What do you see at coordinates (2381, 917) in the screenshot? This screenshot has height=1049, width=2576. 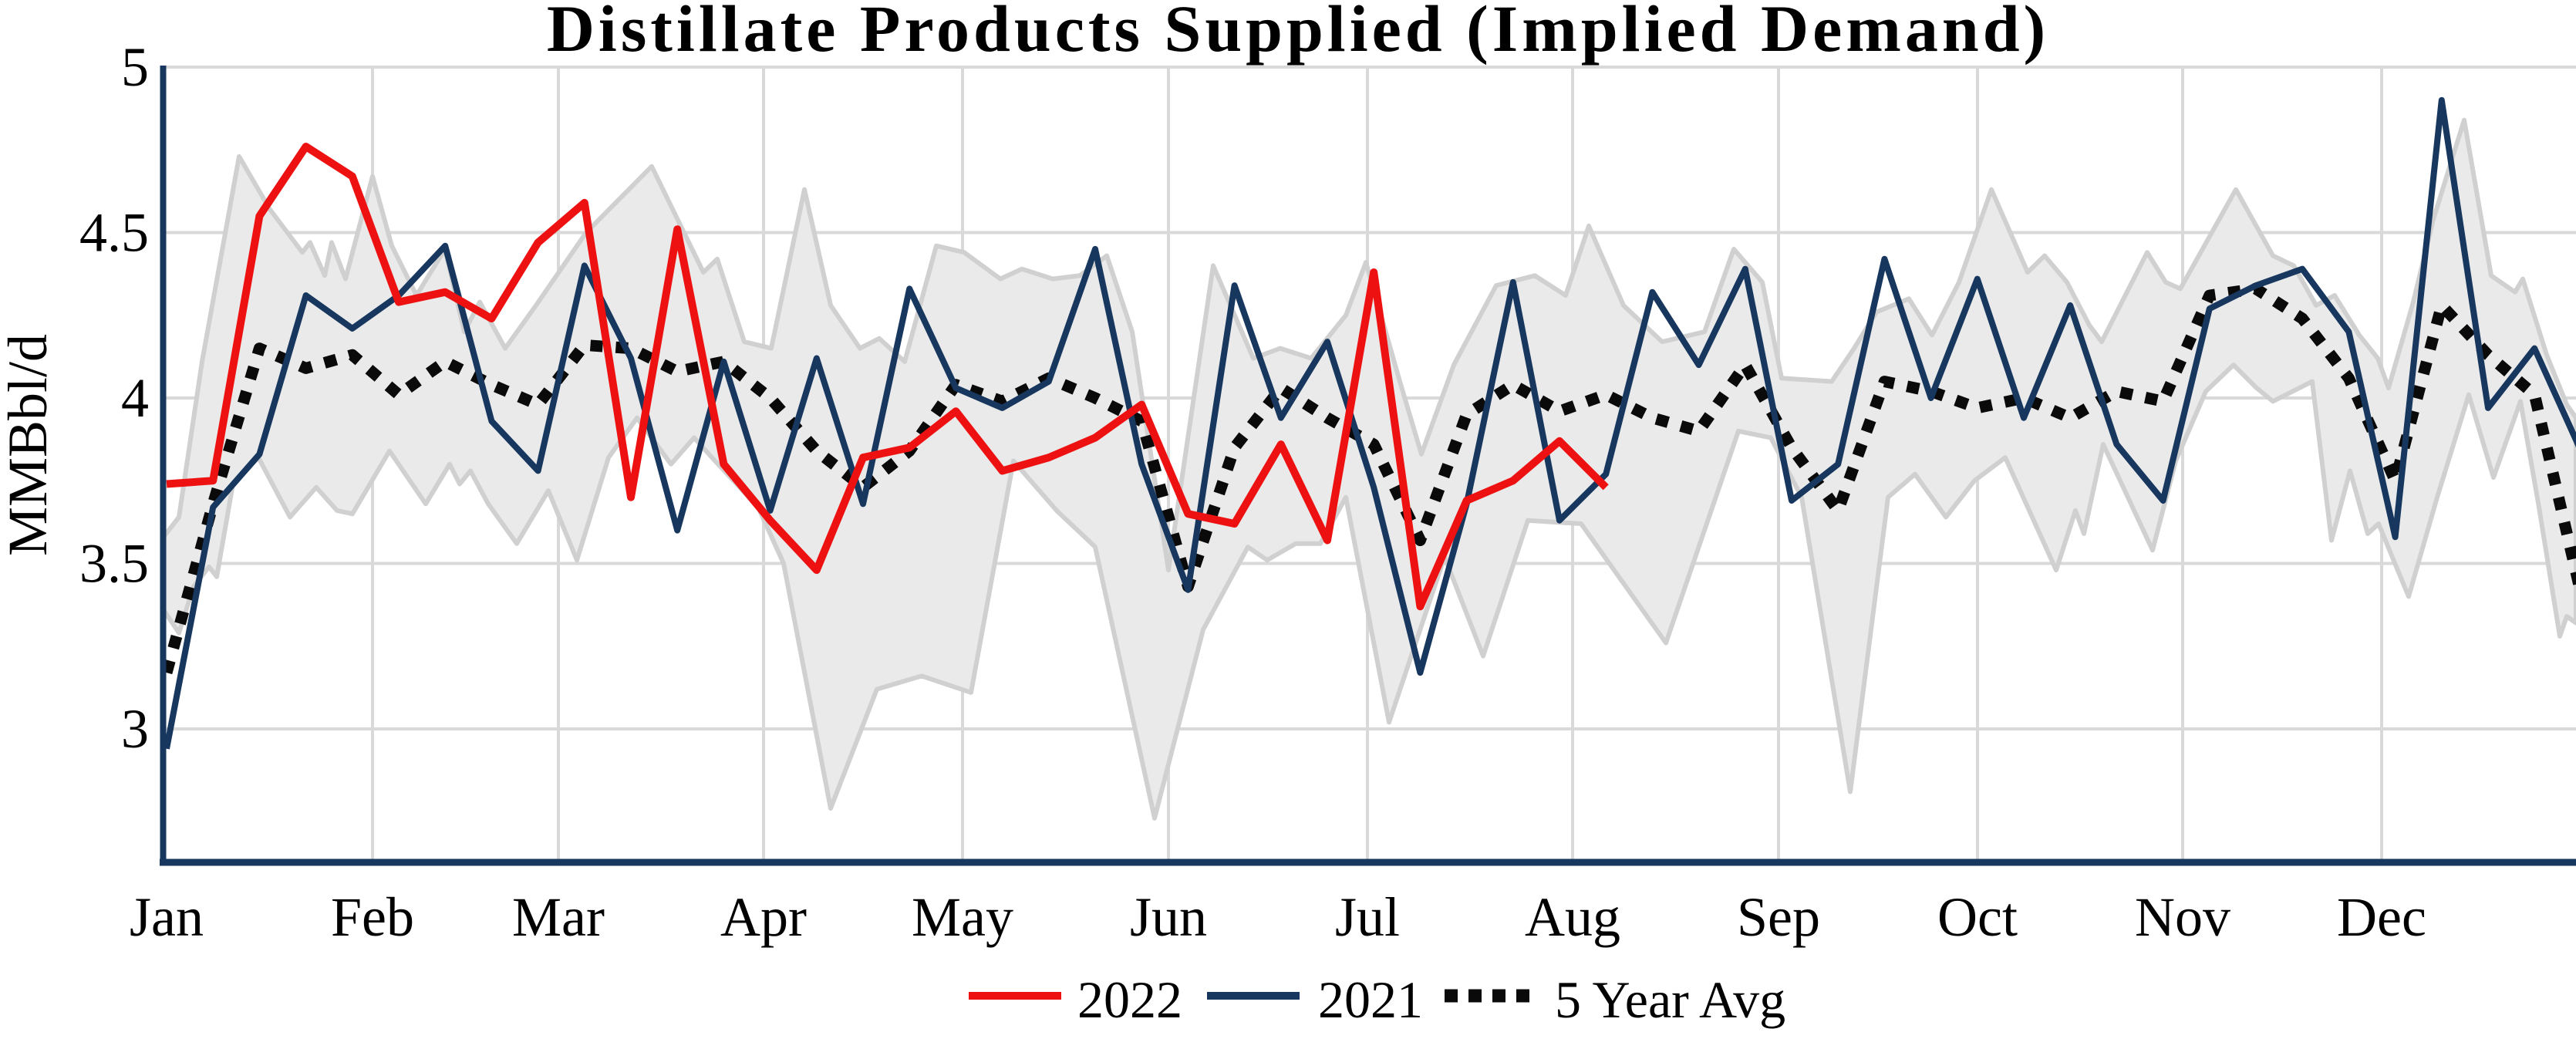 I see `svg-text: Dec` at bounding box center [2381, 917].